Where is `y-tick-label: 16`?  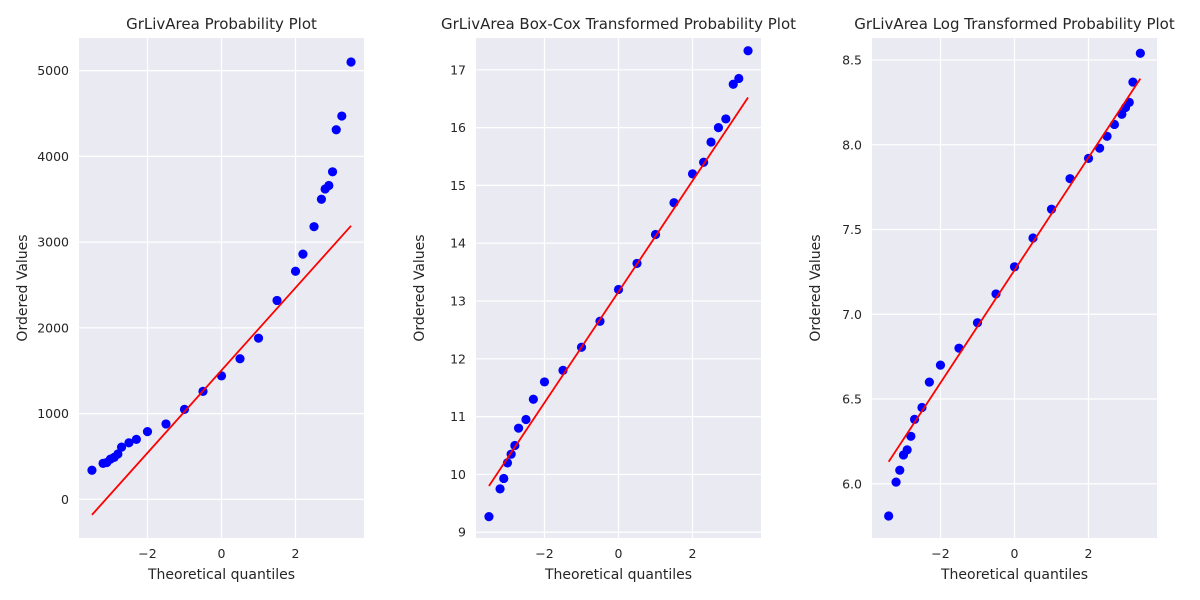 y-tick-label: 16 is located at coordinates (458, 127).